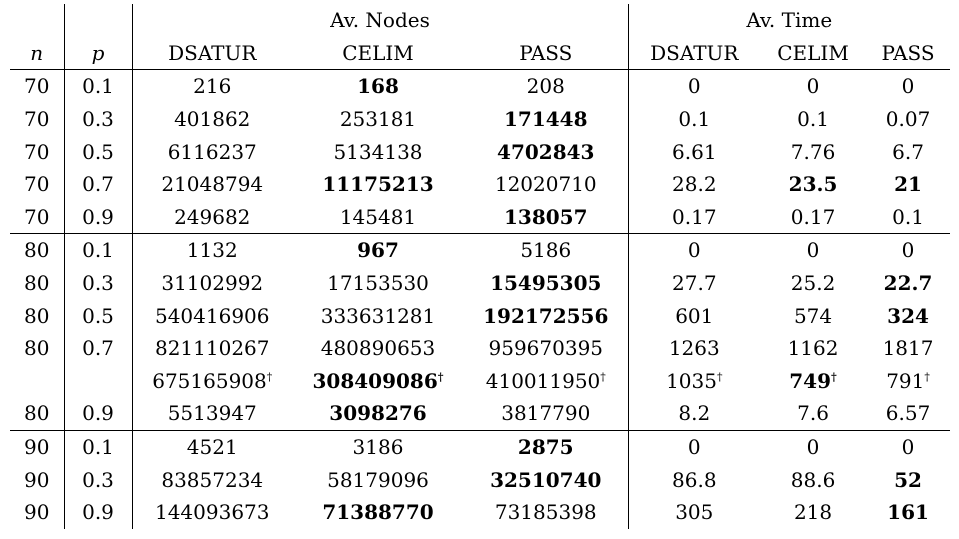  I want to click on cell-time-pass: 0.07, so click(908, 119).